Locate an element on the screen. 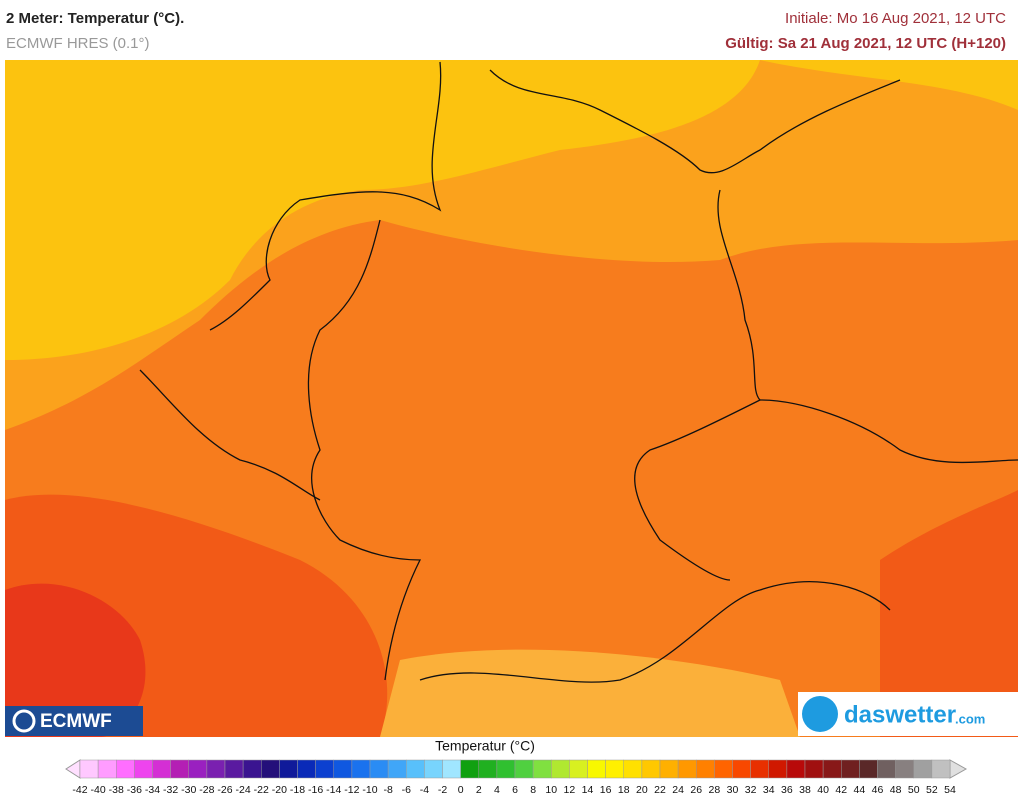  color-bar-tick-label: 14 is located at coordinates (588, 790).